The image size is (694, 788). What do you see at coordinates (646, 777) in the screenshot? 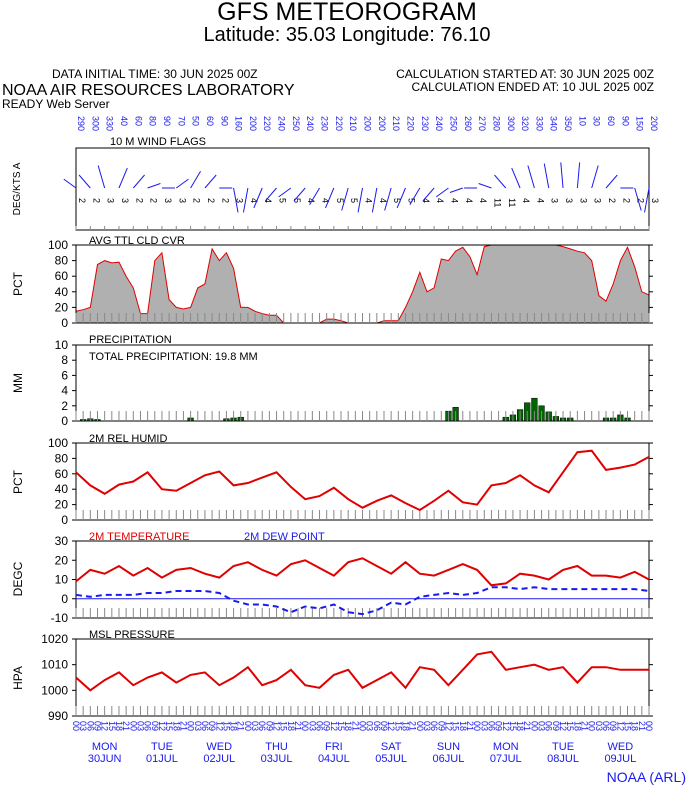
I see `credit-label: NOAA (ARL)` at bounding box center [646, 777].